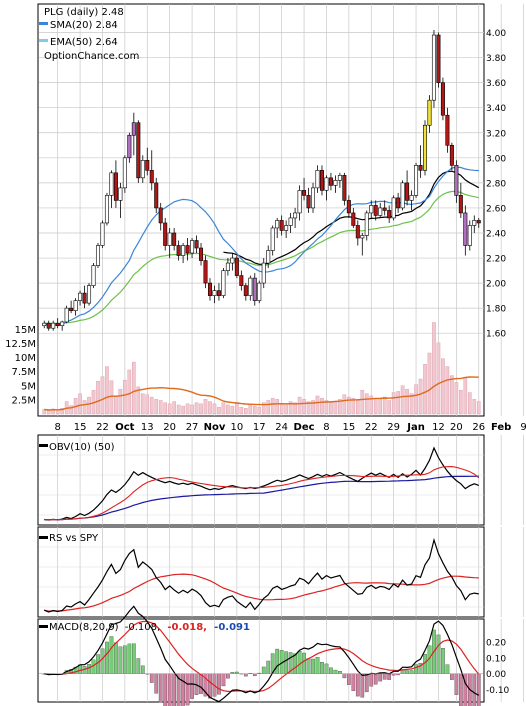 The height and width of the screenshot is (706, 526). What do you see at coordinates (192, 427) in the screenshot?
I see `date-tick-label: 27` at bounding box center [192, 427].